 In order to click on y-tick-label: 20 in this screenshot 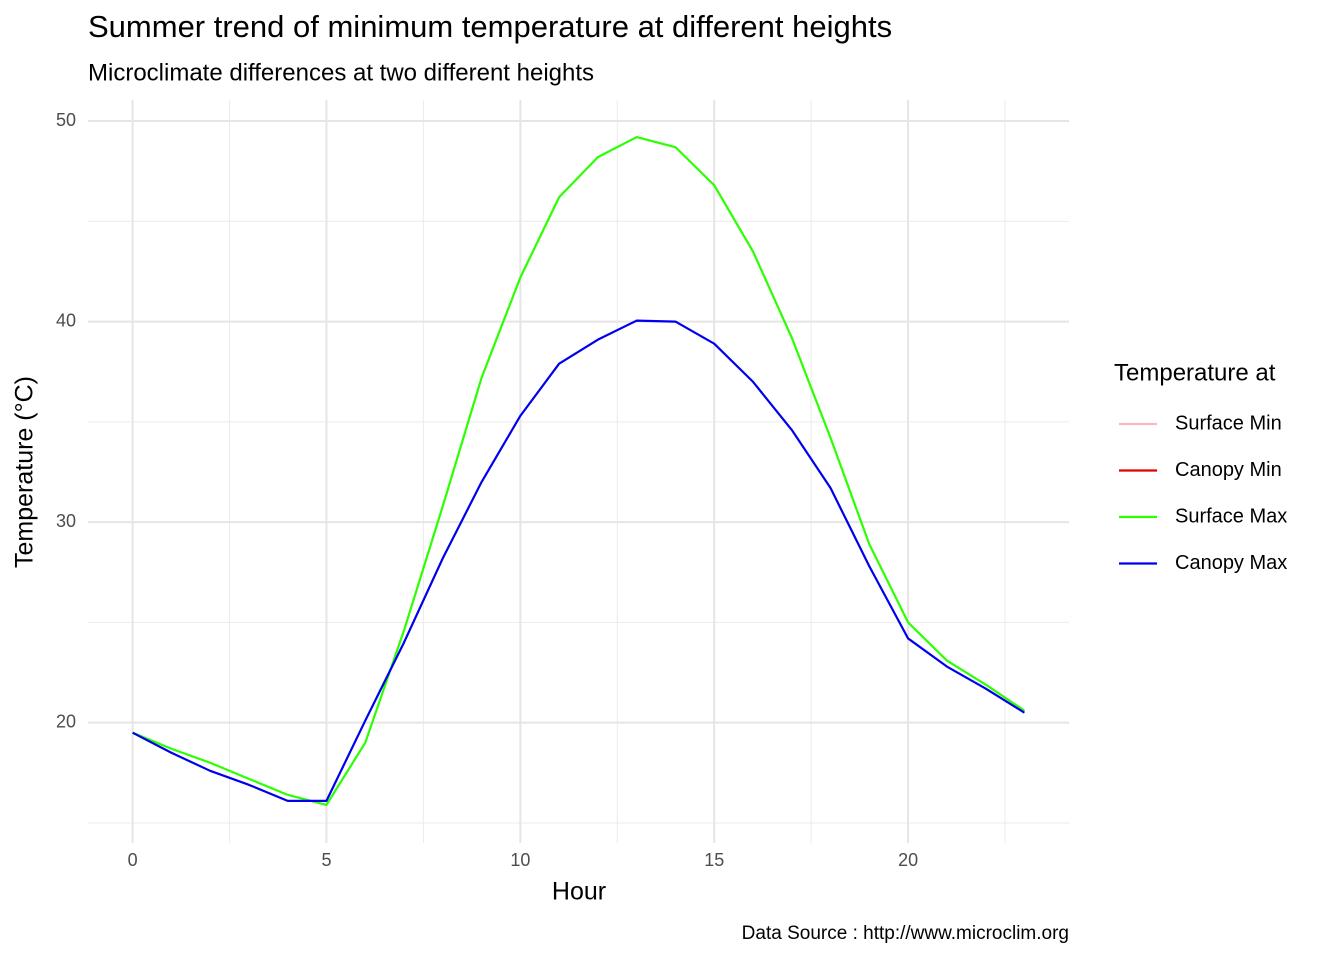, I will do `click(66, 721)`.